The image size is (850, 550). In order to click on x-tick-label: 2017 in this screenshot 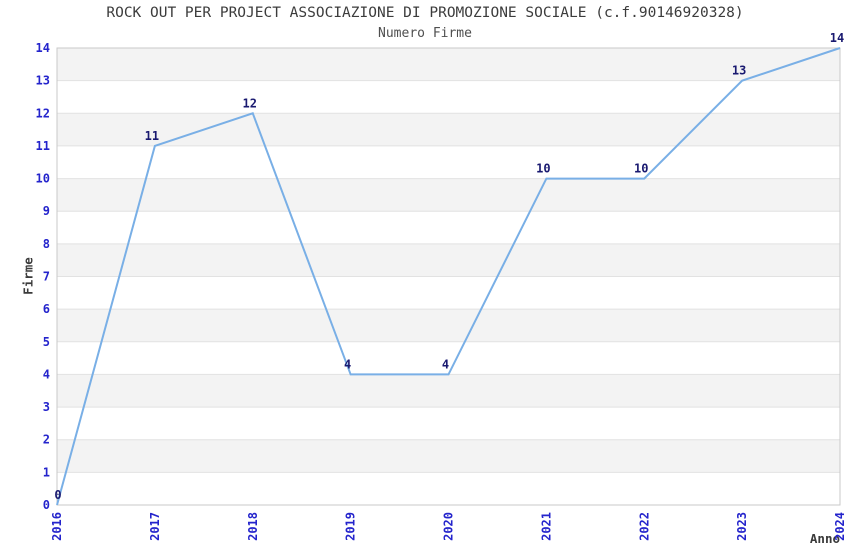, I will do `click(155, 526)`.